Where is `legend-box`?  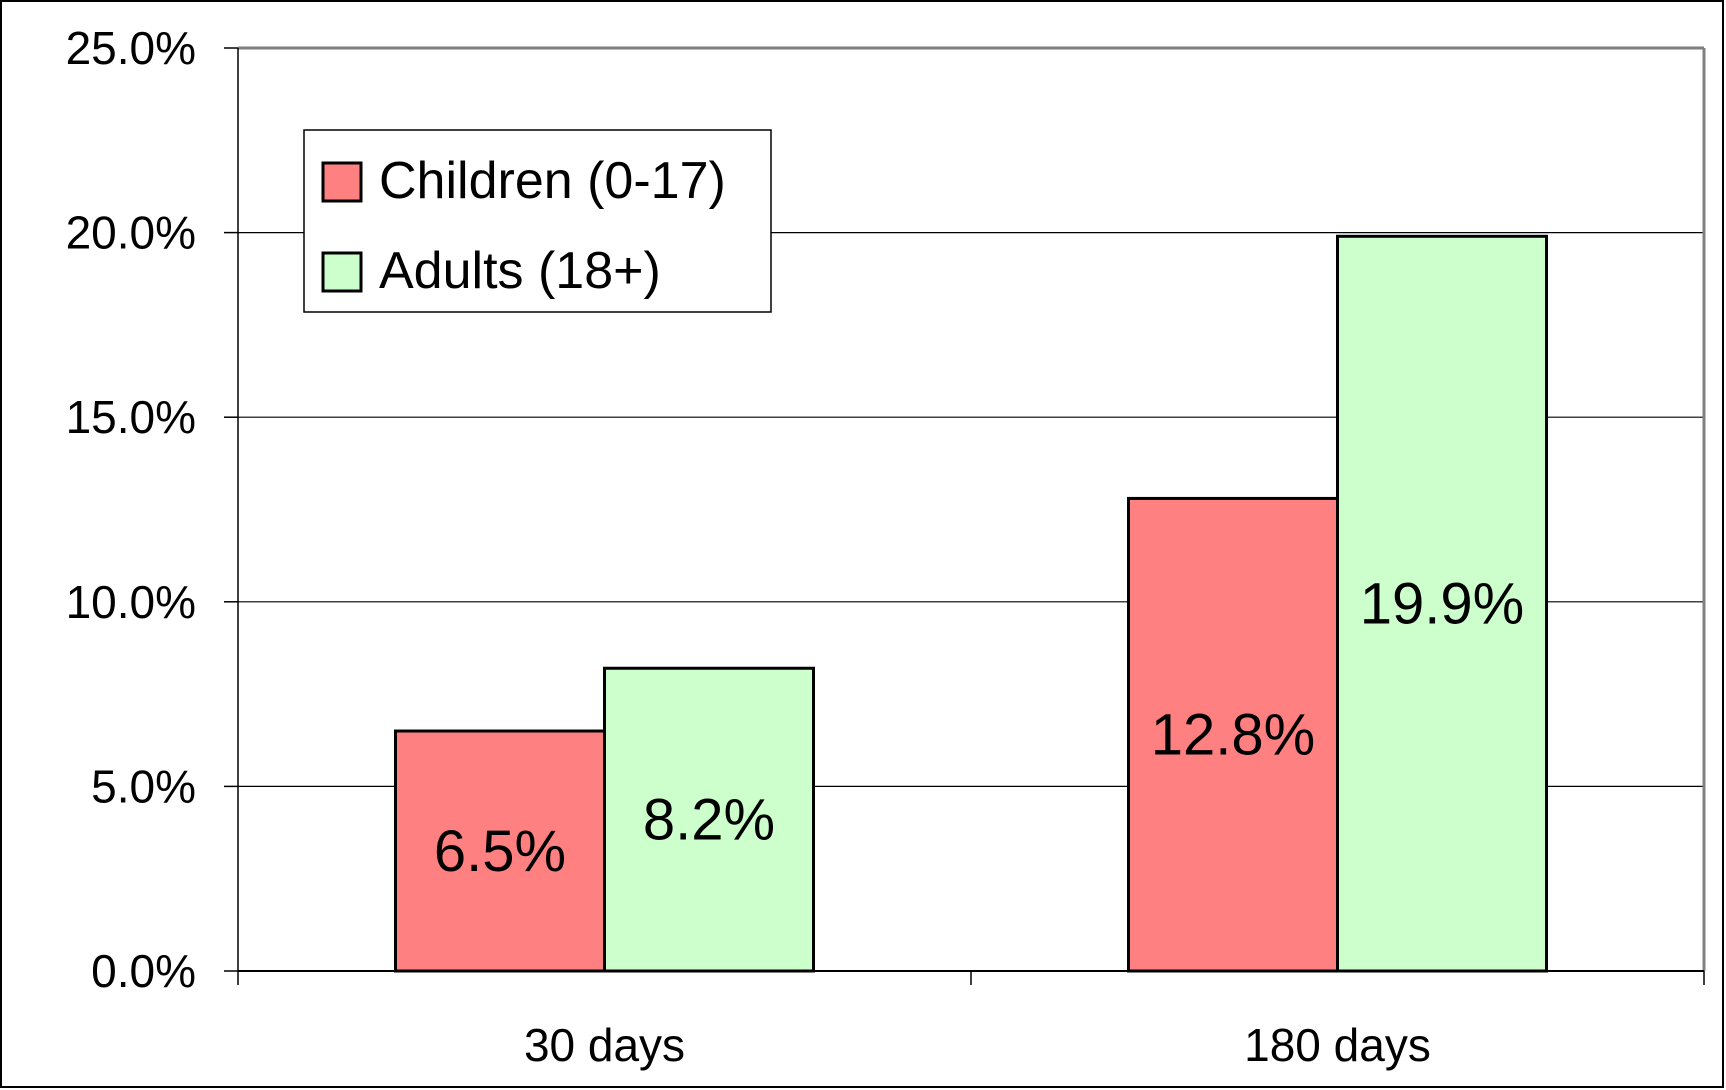 legend-box is located at coordinates (537, 221).